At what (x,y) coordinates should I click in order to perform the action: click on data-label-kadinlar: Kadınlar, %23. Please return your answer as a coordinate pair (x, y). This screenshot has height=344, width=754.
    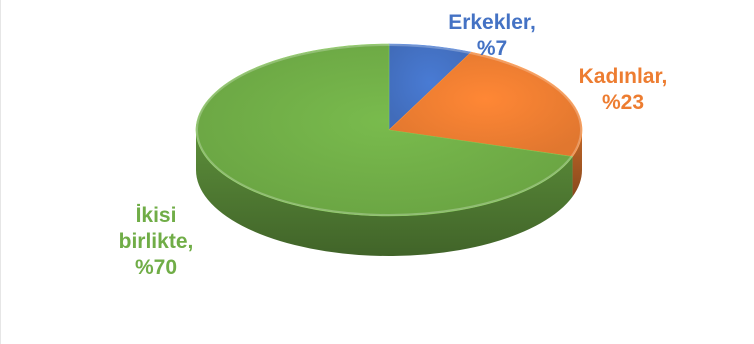
    Looking at the image, I should click on (623, 89).